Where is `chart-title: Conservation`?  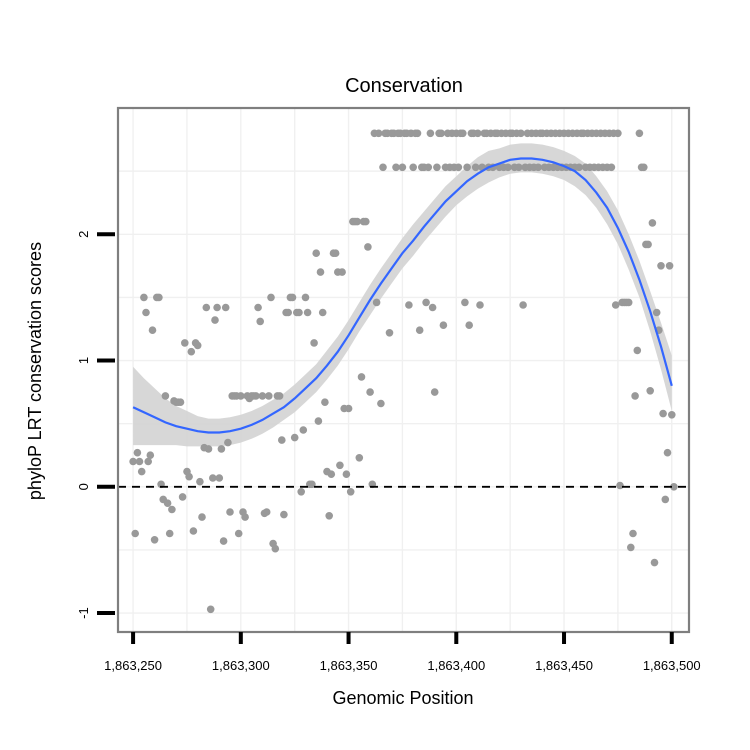 chart-title: Conservation is located at coordinates (404, 86).